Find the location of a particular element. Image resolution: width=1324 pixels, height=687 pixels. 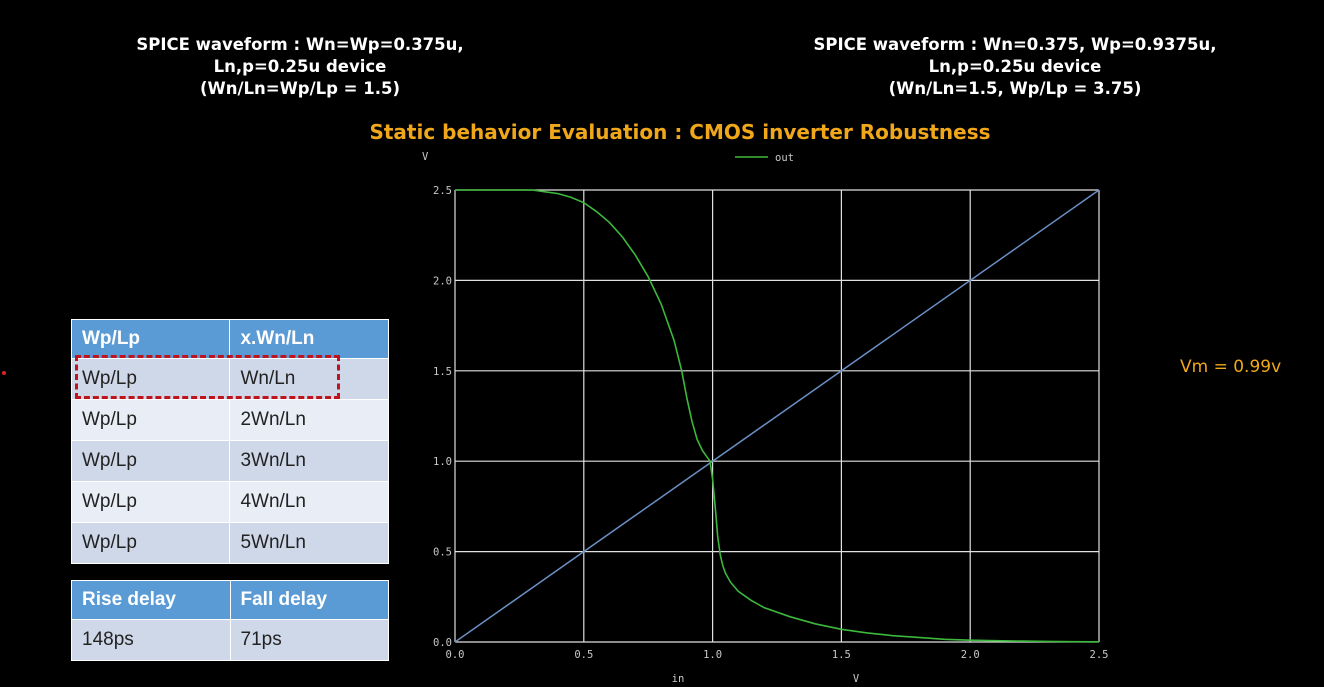

fall-delay-value: 71ps is located at coordinates (309, 640).